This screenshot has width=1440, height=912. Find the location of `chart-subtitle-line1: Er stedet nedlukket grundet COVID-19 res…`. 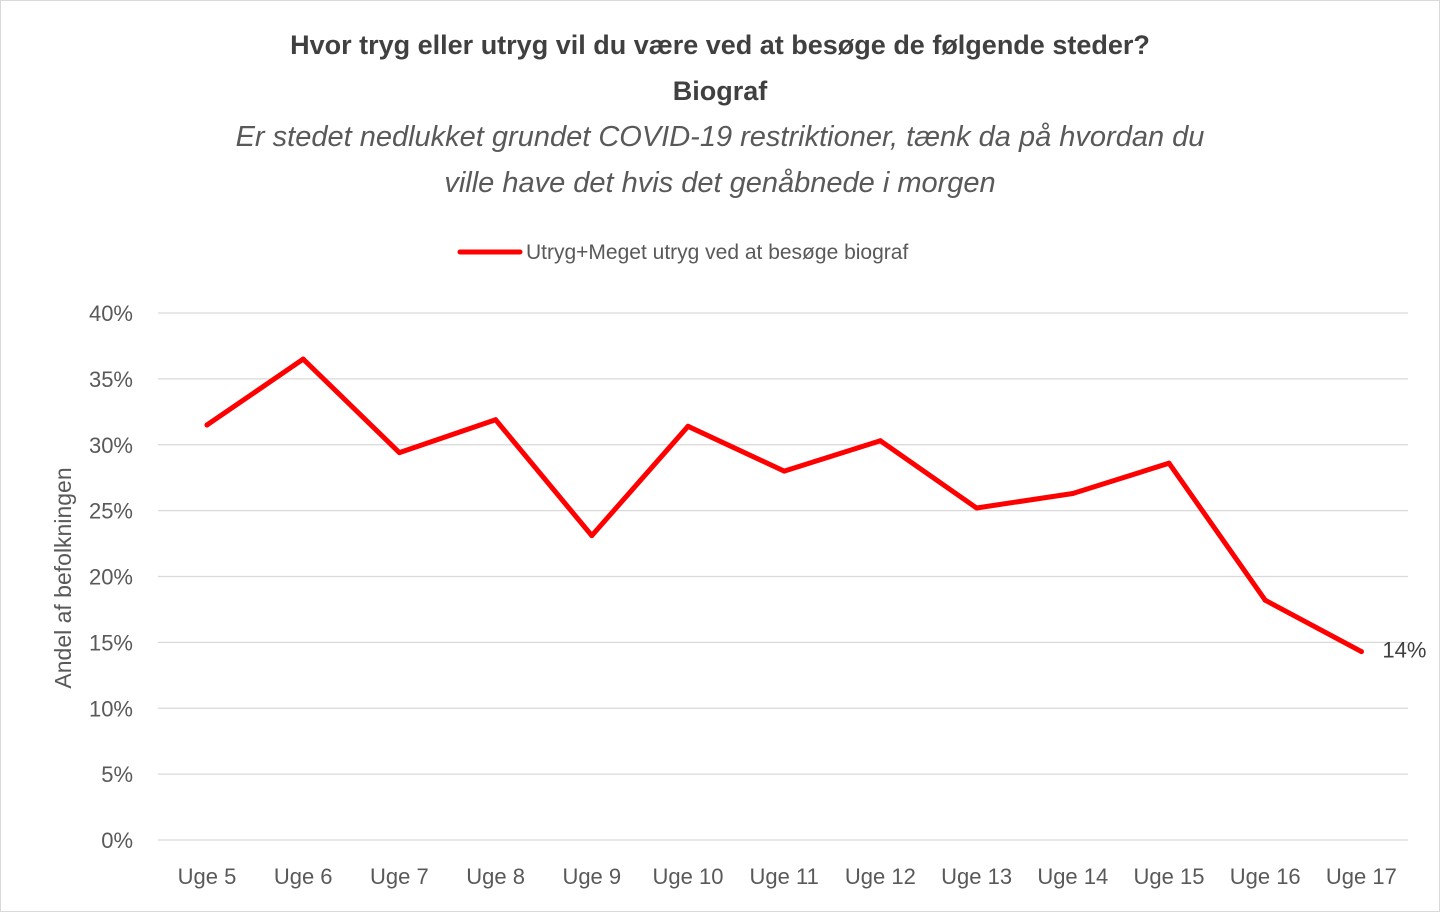

chart-subtitle-line1: Er stedet nedlukket grundet COVID-19 res… is located at coordinates (720, 137).